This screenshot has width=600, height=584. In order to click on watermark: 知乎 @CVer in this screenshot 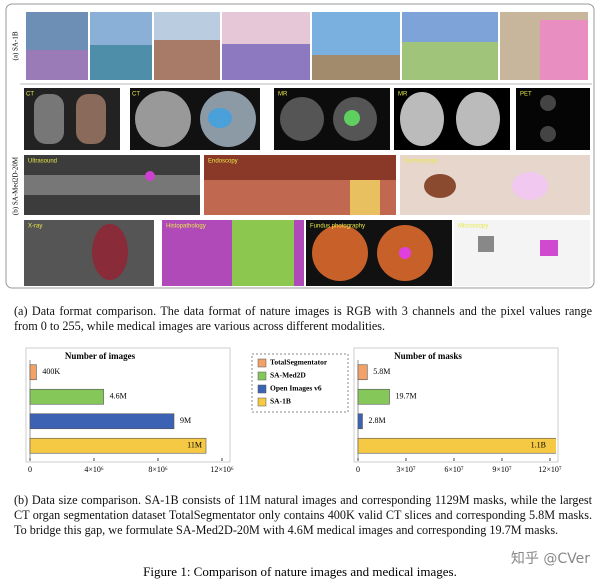, I will do `click(550, 559)`.